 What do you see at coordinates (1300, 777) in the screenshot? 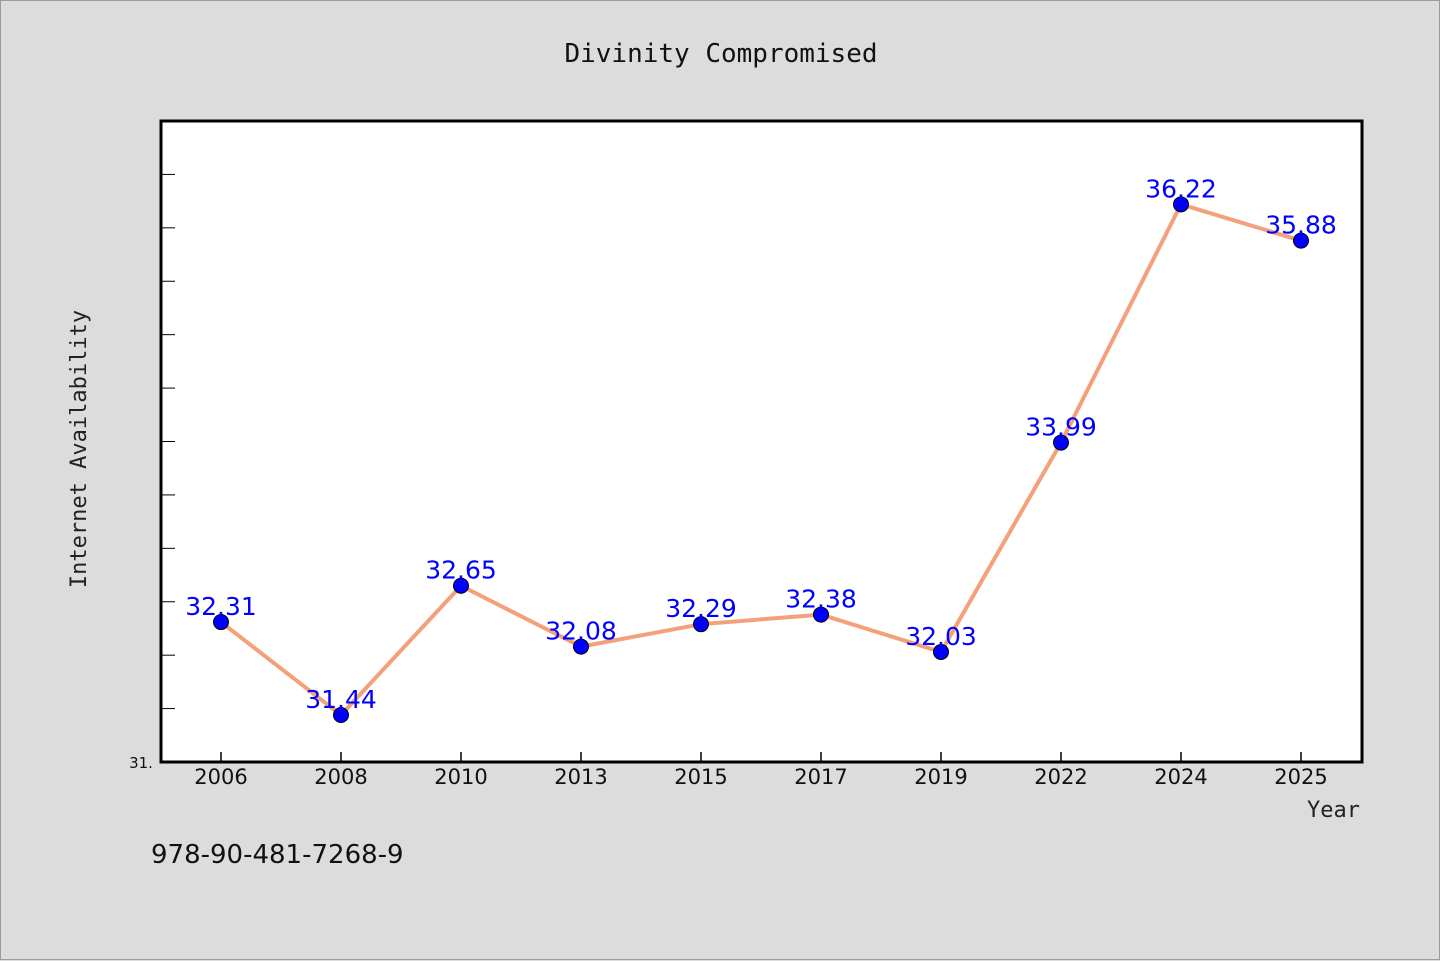
I see `x-tick-label: 2025` at bounding box center [1300, 777].